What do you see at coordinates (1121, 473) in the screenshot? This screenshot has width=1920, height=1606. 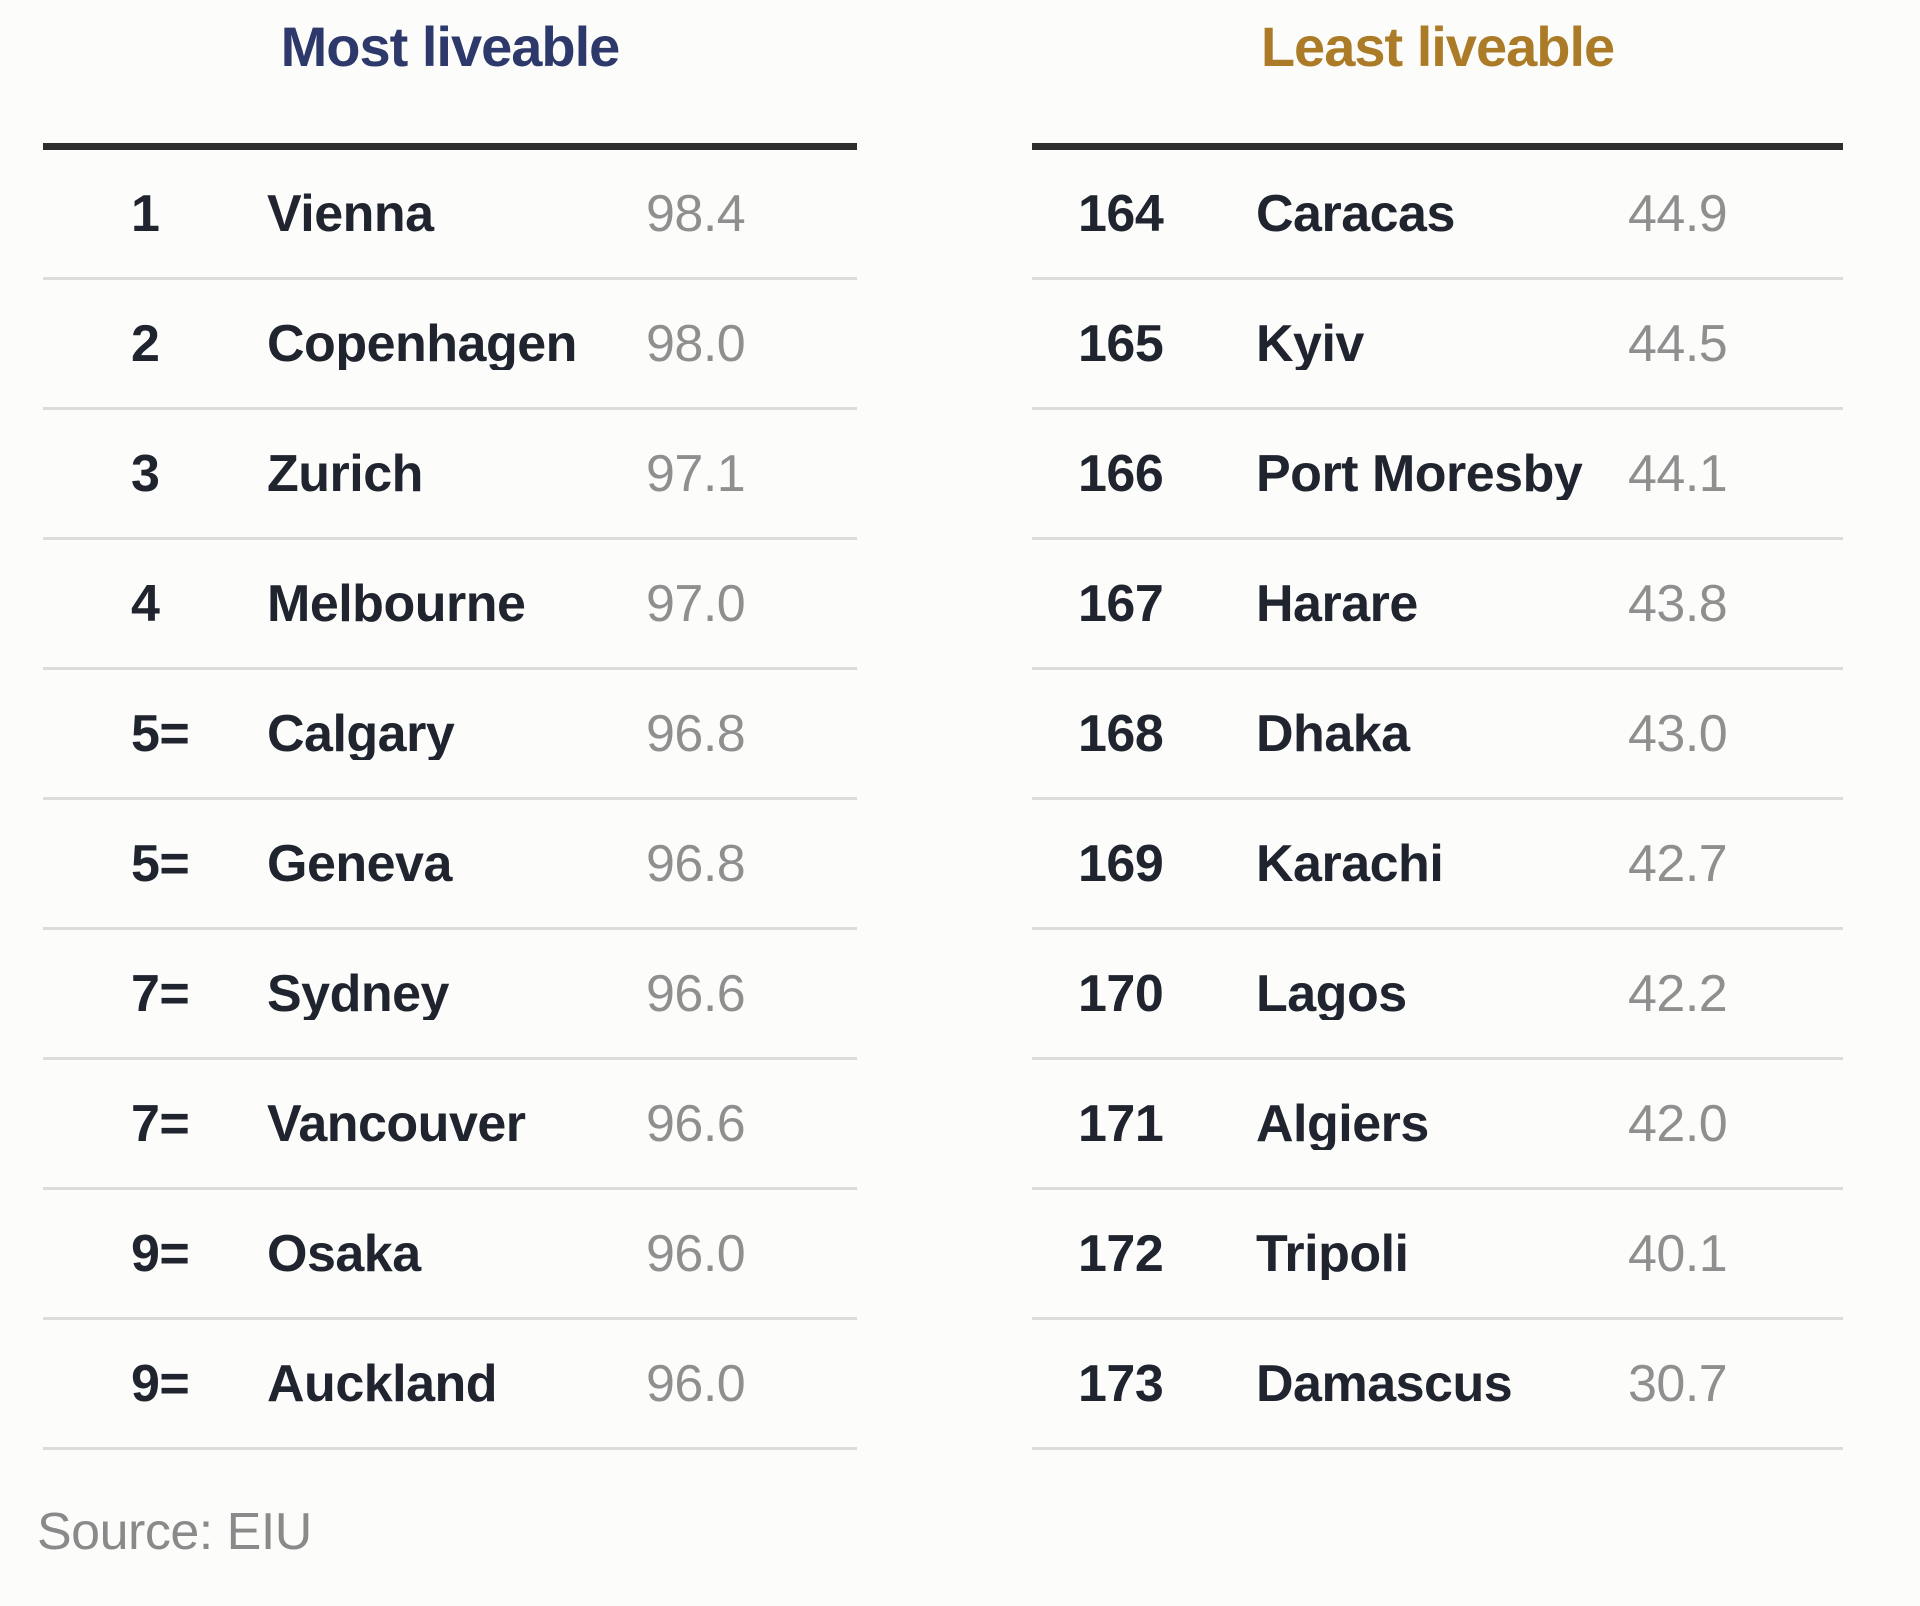 I see `rank-cell: 166` at bounding box center [1121, 473].